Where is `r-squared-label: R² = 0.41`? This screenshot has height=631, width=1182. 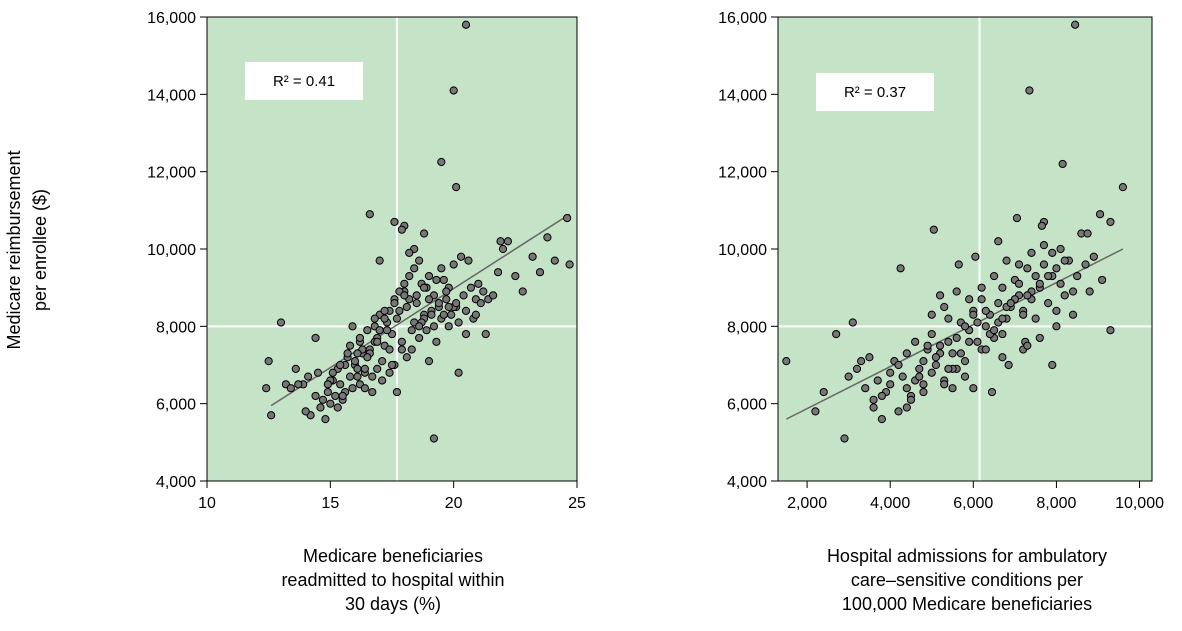
r-squared-label: R² = 0.41 is located at coordinates (304, 81).